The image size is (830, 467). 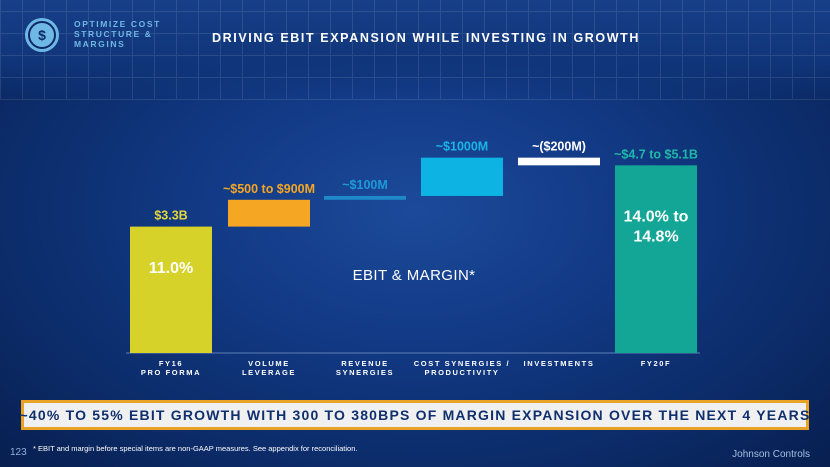 What do you see at coordinates (656, 154) in the screenshot?
I see `bar-value-label-6: ~$4.7 to $5.1B` at bounding box center [656, 154].